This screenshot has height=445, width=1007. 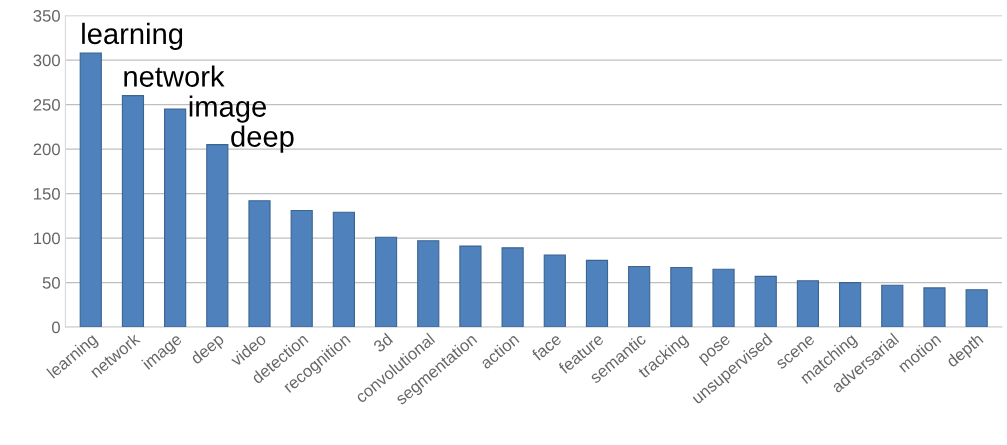 I want to click on y-tick-label: 150, so click(x=47, y=193).